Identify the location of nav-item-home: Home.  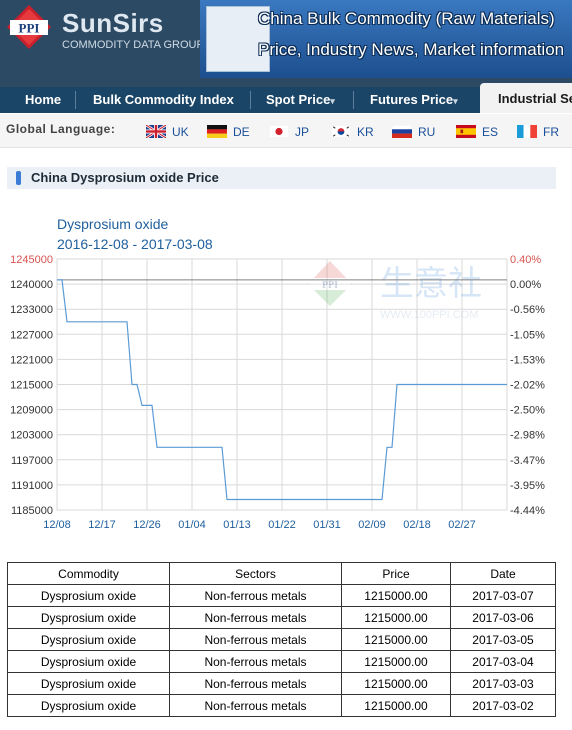
(43, 100).